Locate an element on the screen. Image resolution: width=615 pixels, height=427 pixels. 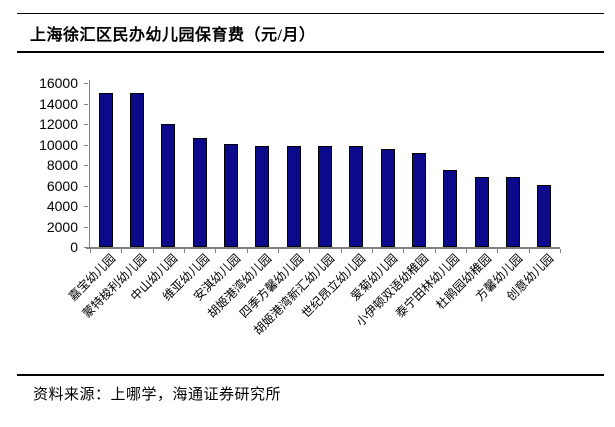
y-axis-label: 10000 is located at coordinates (58, 145).